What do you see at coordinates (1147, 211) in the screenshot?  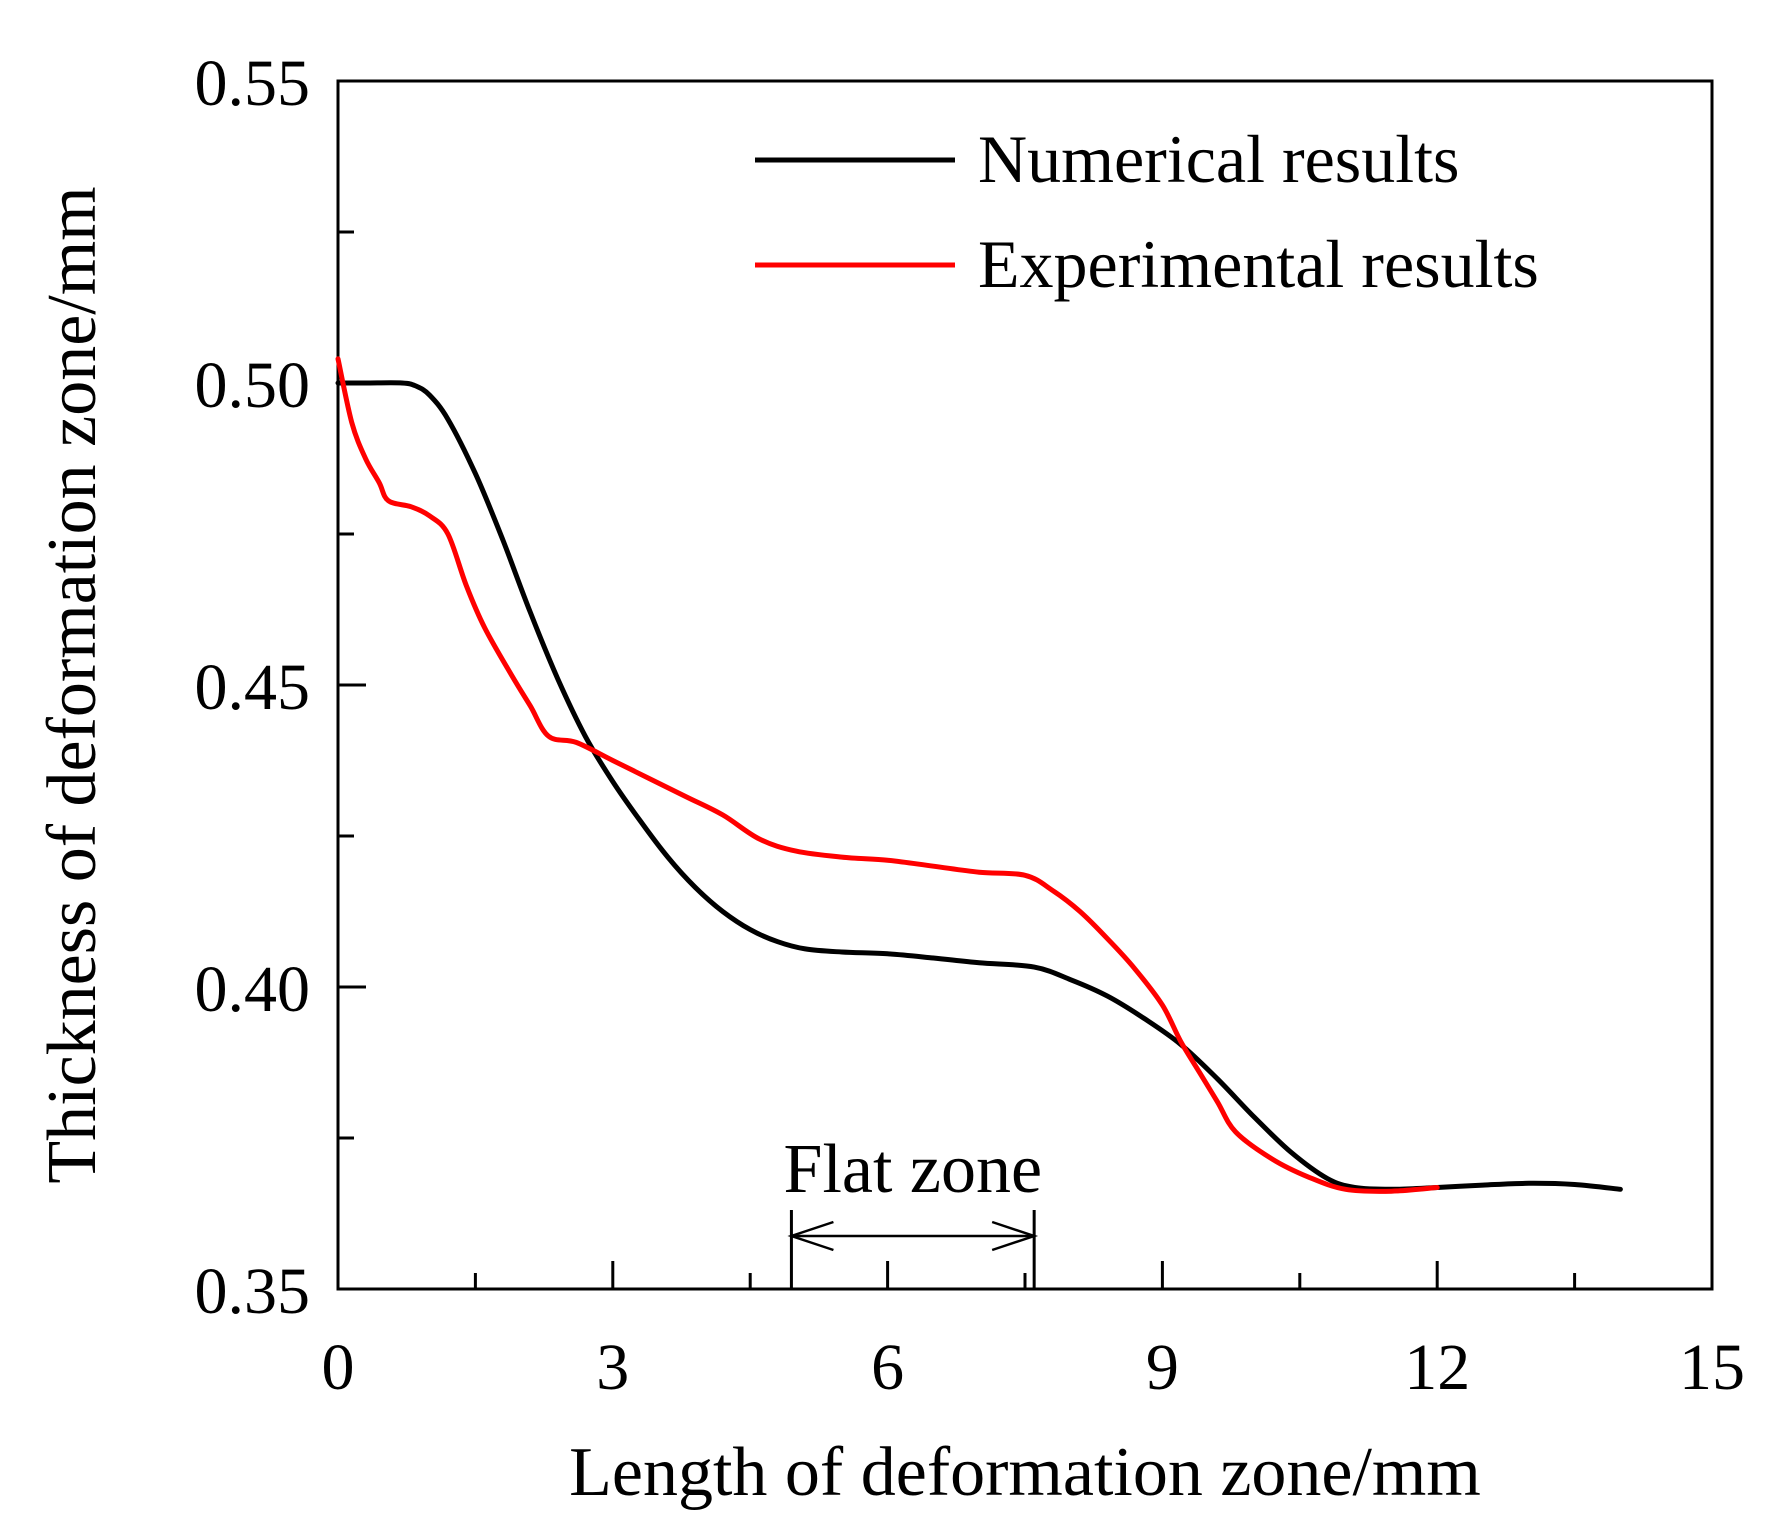 I see `legend: Numerical results Experimental results` at bounding box center [1147, 211].